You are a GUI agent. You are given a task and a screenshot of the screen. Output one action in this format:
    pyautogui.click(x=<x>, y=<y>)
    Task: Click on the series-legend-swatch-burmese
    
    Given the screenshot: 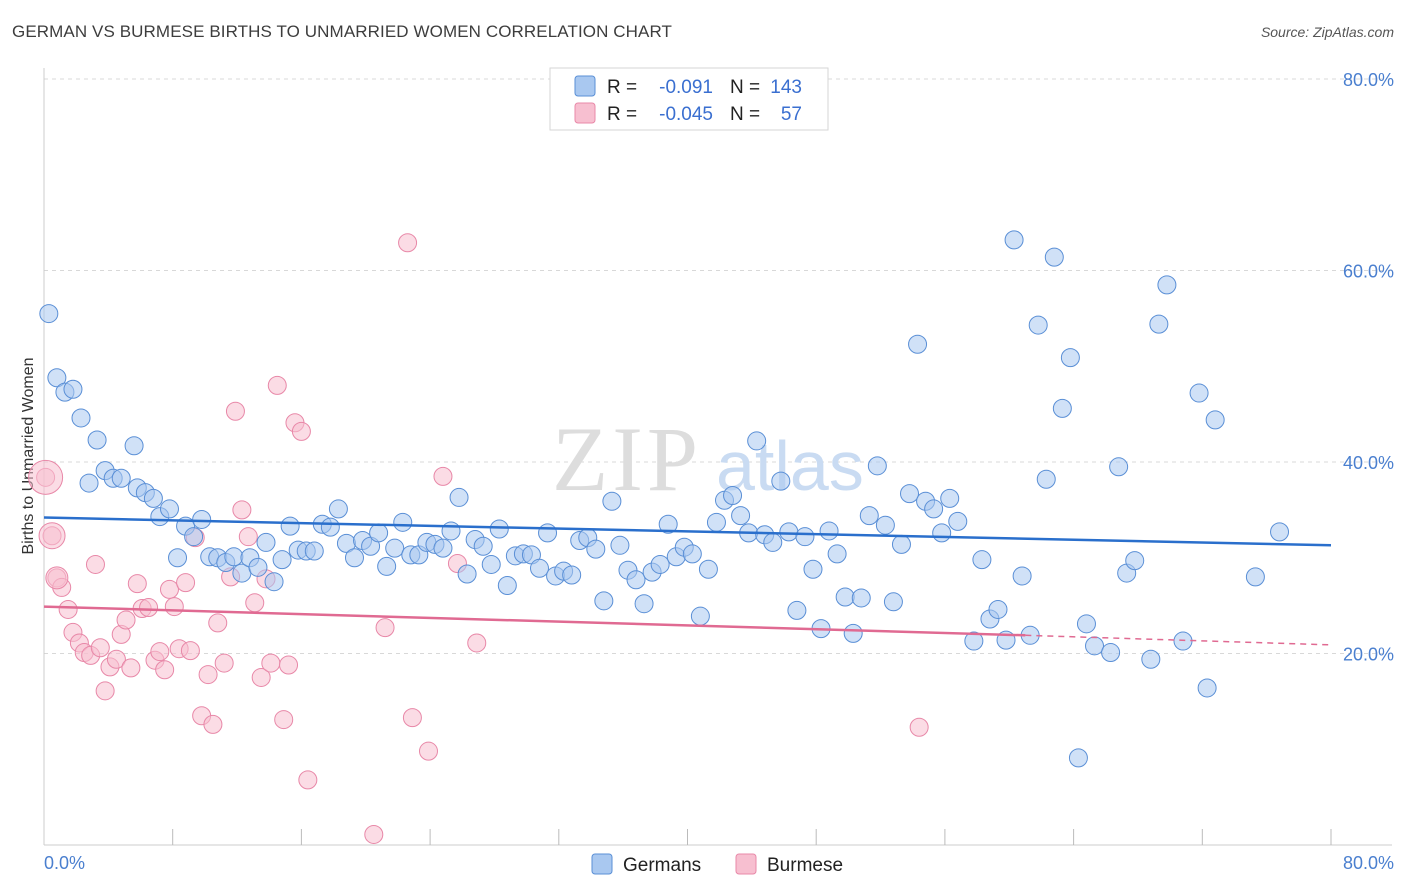 What is the action you would take?
    pyautogui.click(x=746, y=864)
    